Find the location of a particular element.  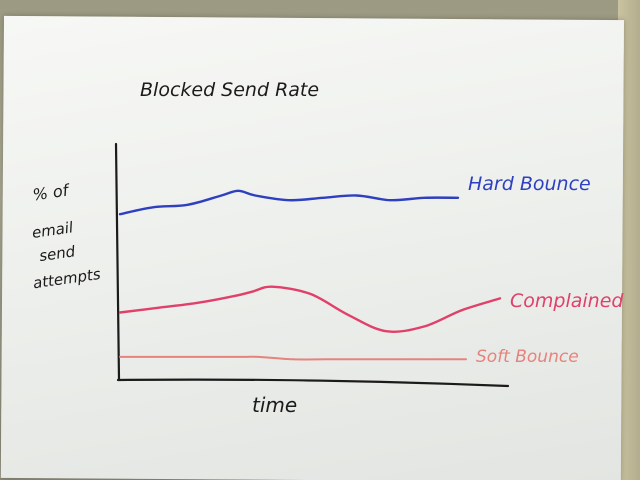

series-line-hard-bounce is located at coordinates (289, 202).